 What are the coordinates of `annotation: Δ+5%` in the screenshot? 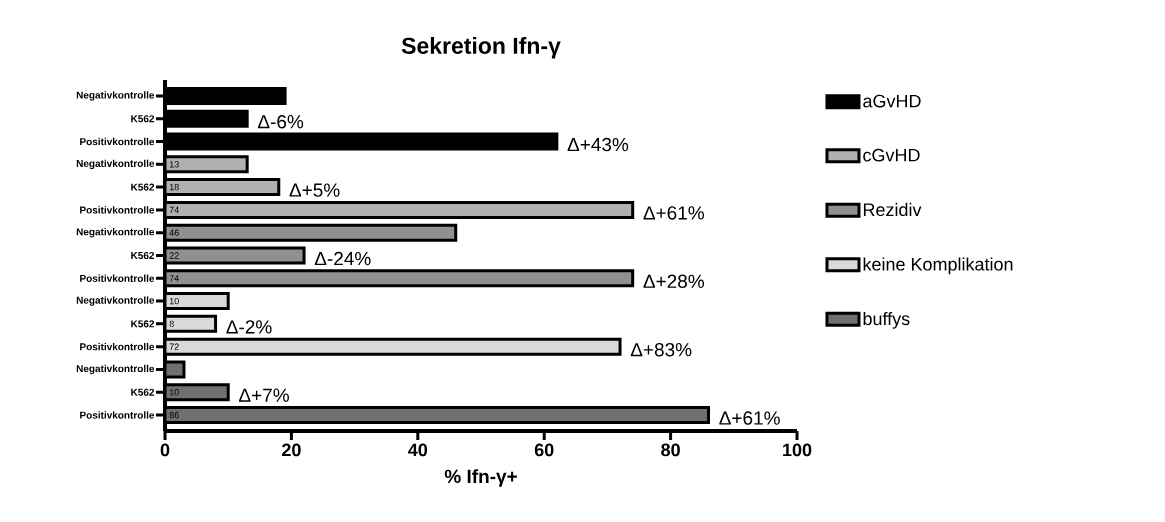 It's located at (314, 190).